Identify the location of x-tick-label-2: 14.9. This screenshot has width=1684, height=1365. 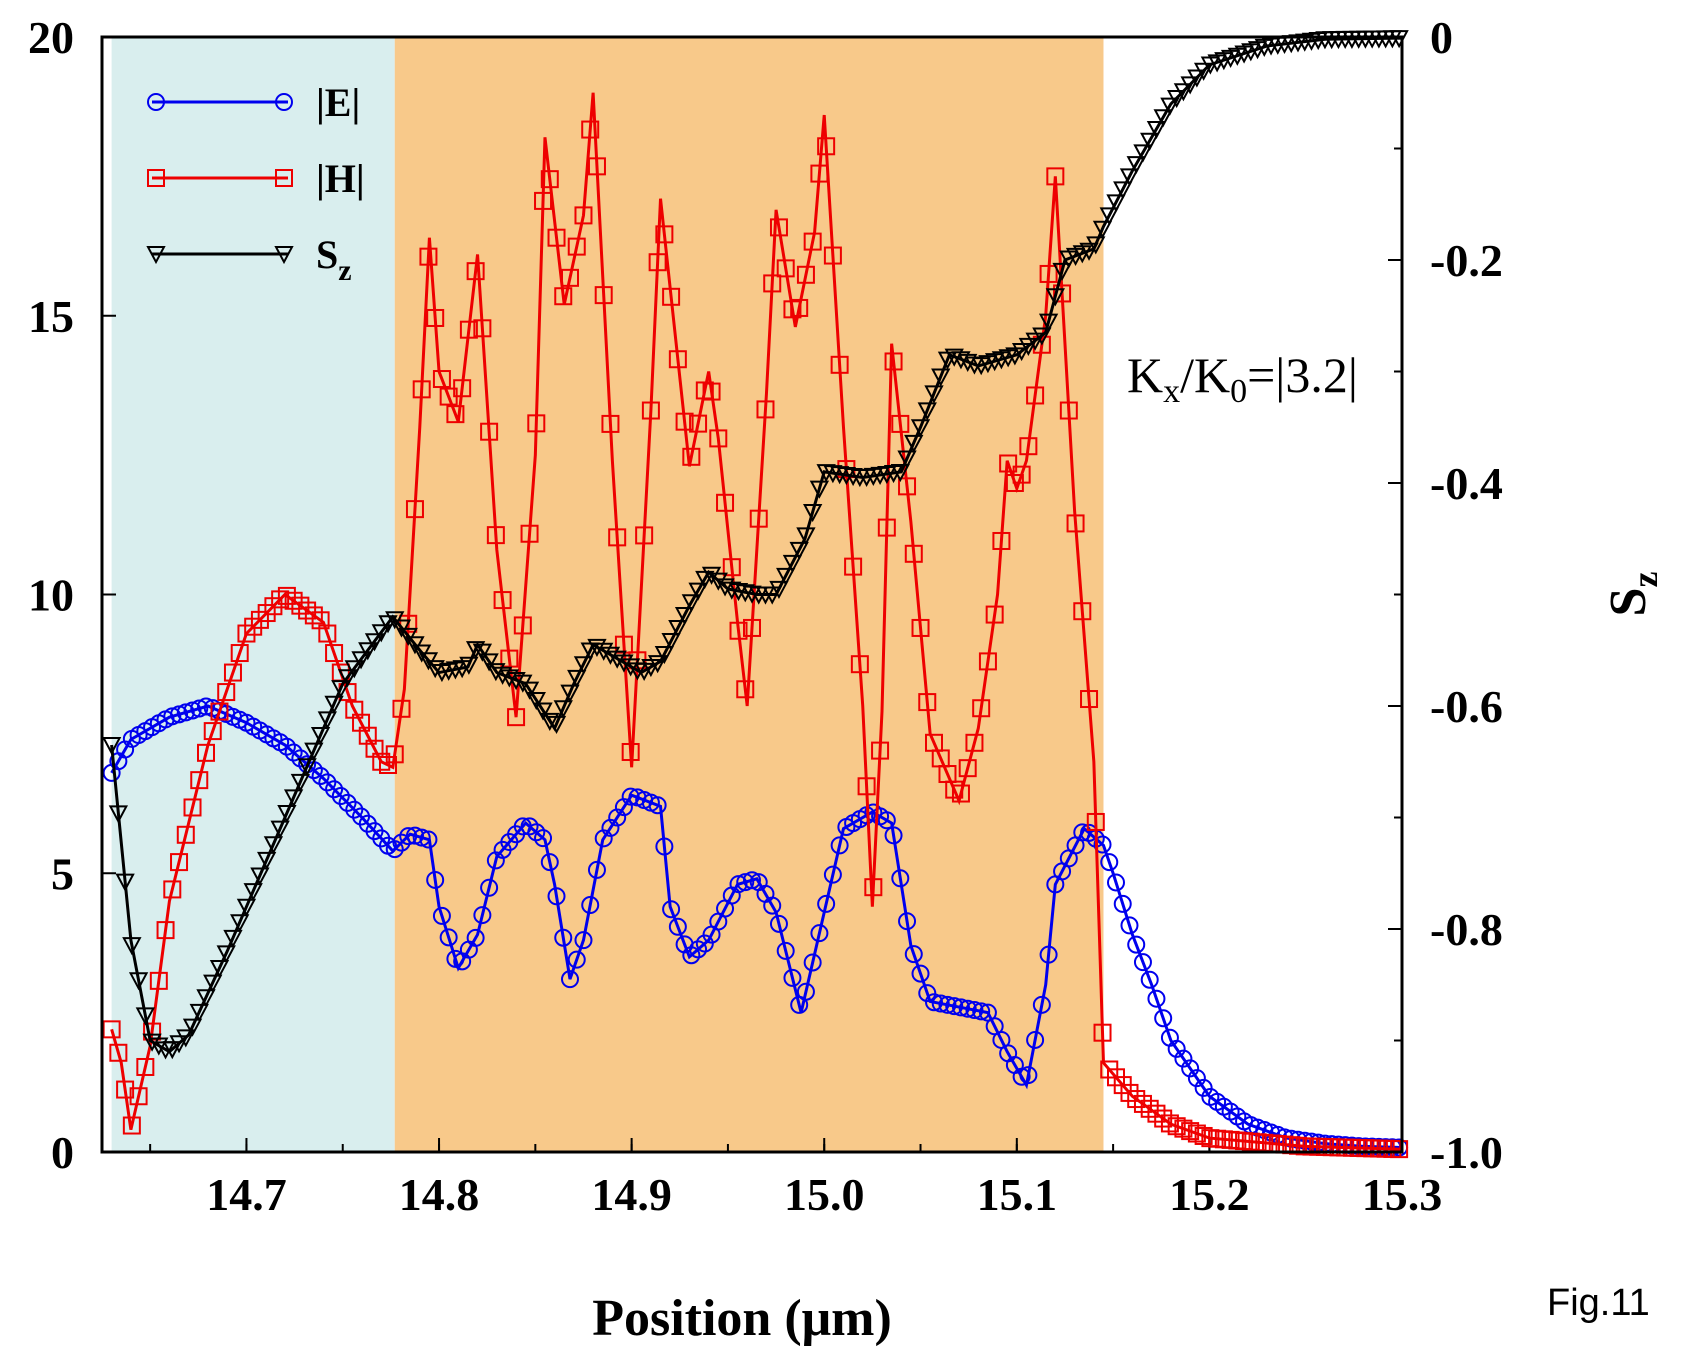
(631, 1194).